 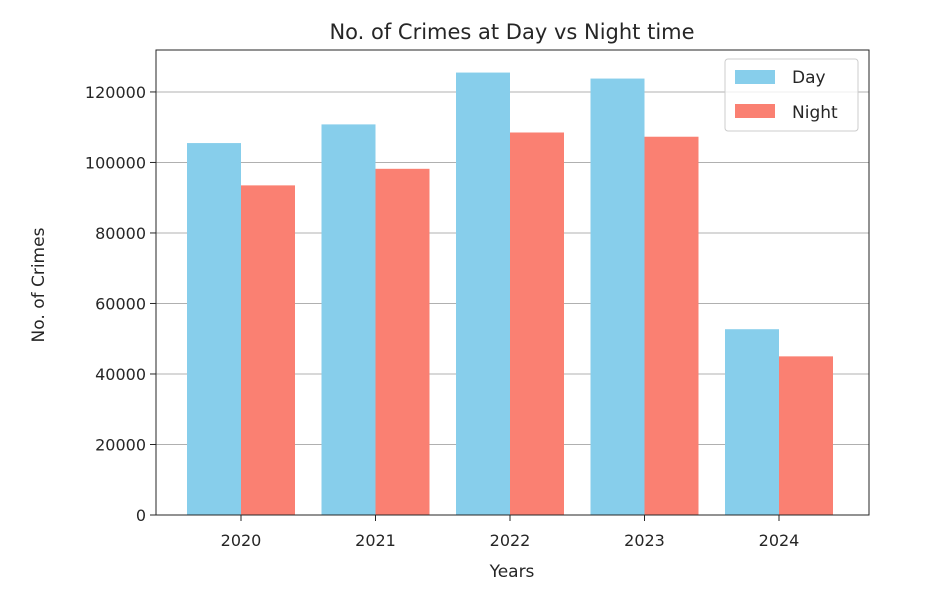 What do you see at coordinates (779, 540) in the screenshot?
I see `x-tick-label: 2024` at bounding box center [779, 540].